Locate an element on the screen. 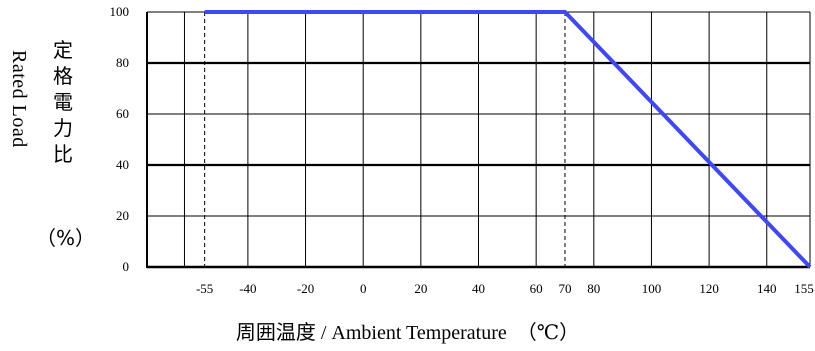 This screenshot has height=351, width=815. x-tick-label: 20 is located at coordinates (420, 288).